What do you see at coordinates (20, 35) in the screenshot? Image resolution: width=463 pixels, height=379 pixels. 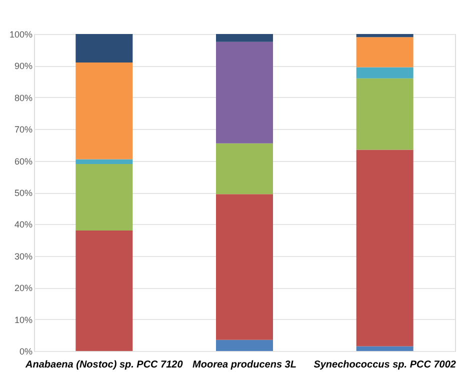 I see `y-tick-label: 100%` at bounding box center [20, 35].